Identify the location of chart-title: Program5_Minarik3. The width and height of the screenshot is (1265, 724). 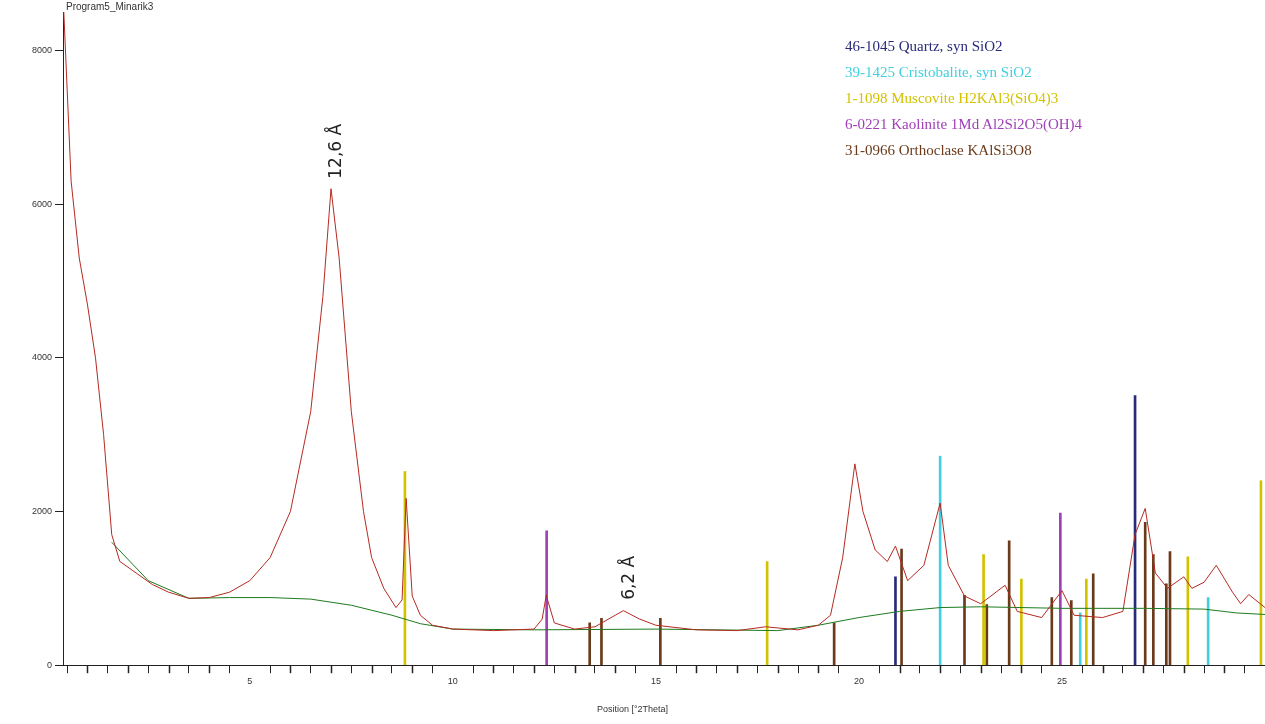
(110, 6).